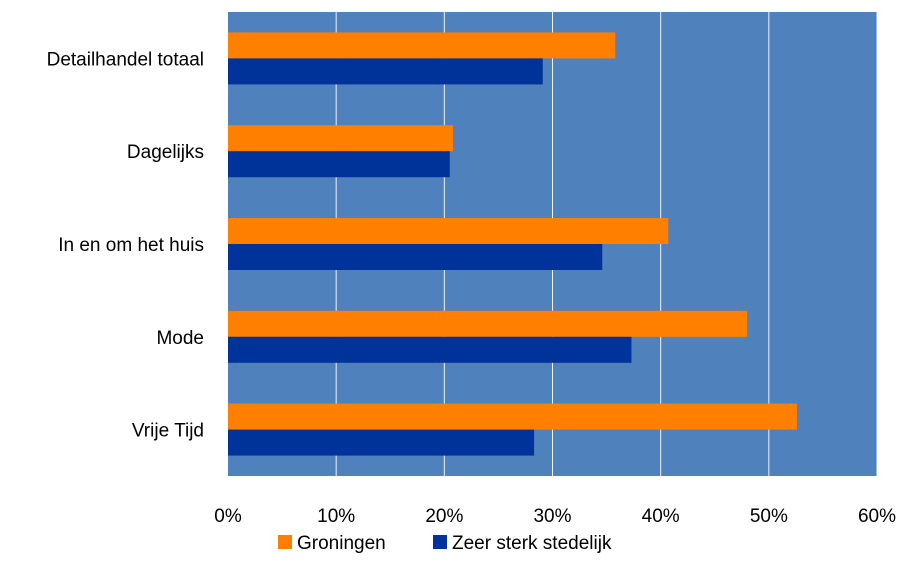  Describe the element at coordinates (532, 543) in the screenshot. I see `legend-label-zeer-sterk-stedelijk: Zeer sterk stedelijk` at that location.